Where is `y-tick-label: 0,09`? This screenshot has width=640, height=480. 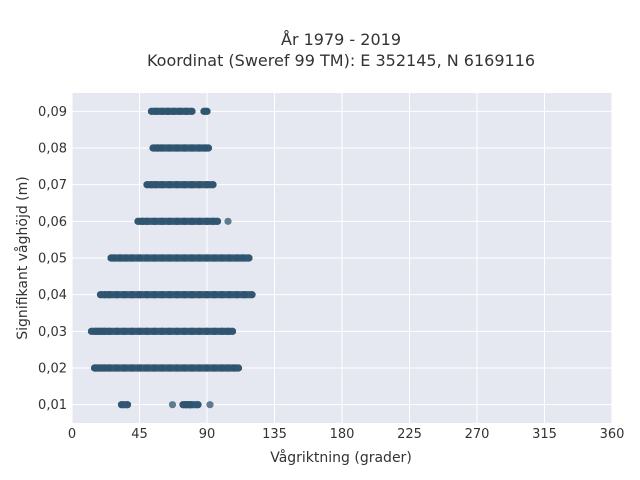 y-tick-label: 0,09 is located at coordinates (52, 112).